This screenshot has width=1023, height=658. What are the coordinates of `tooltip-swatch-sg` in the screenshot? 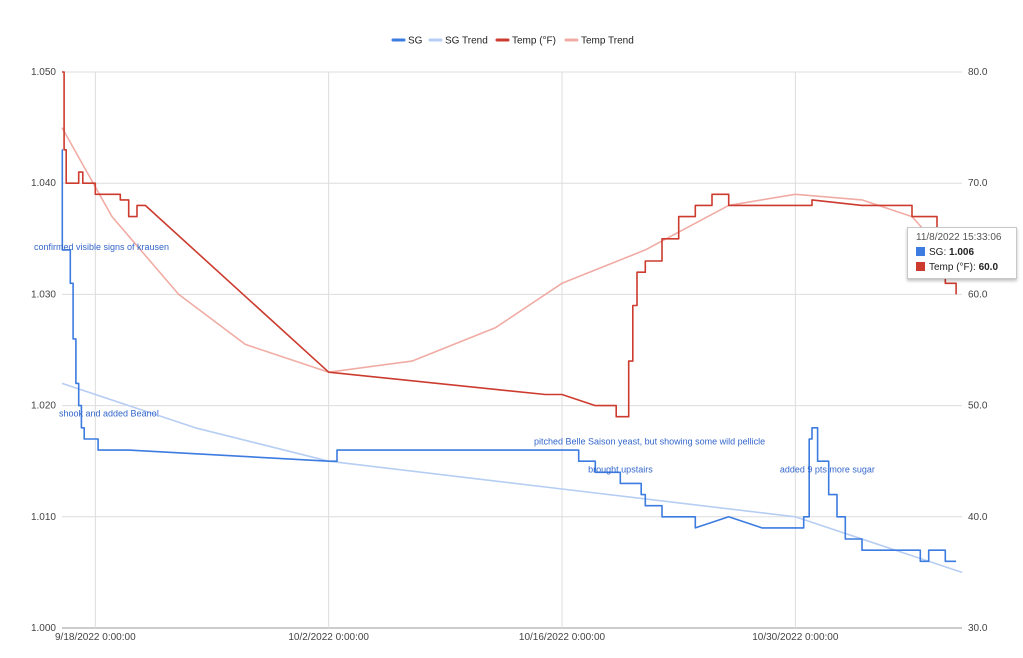 It's located at (920, 251).